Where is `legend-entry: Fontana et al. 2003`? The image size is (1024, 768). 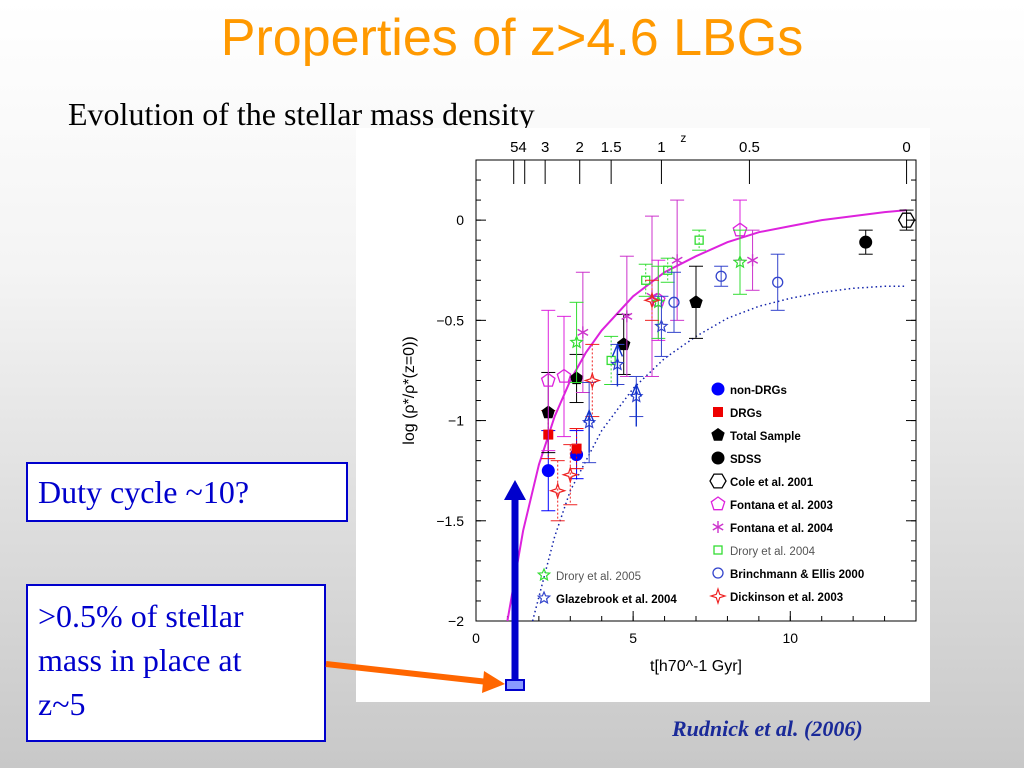
legend-entry: Fontana et al. 2003 is located at coordinates (771, 504).